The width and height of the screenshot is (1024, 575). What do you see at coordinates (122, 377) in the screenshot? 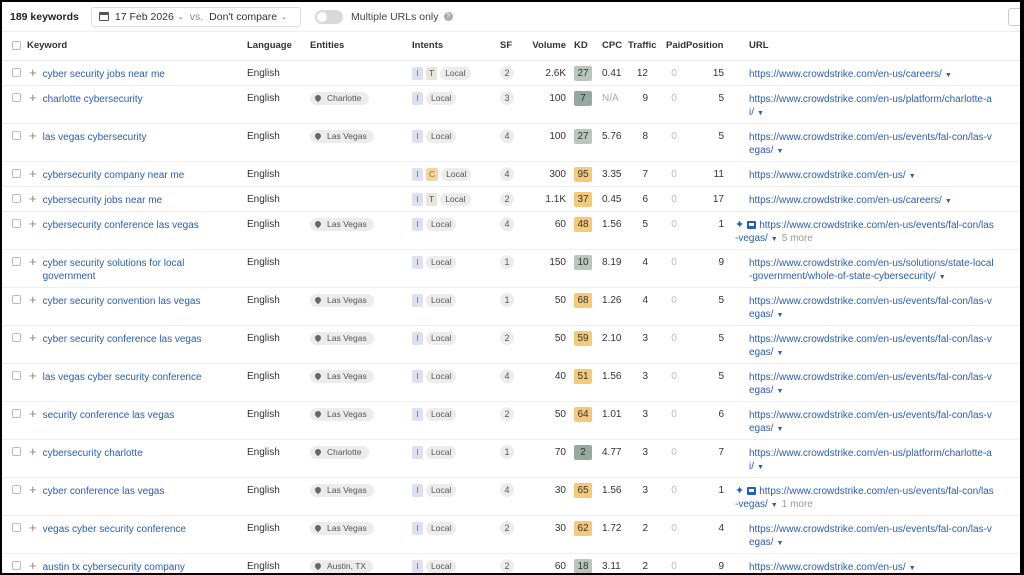
I see `keyword-link: las vegas cyber security conference` at bounding box center [122, 377].